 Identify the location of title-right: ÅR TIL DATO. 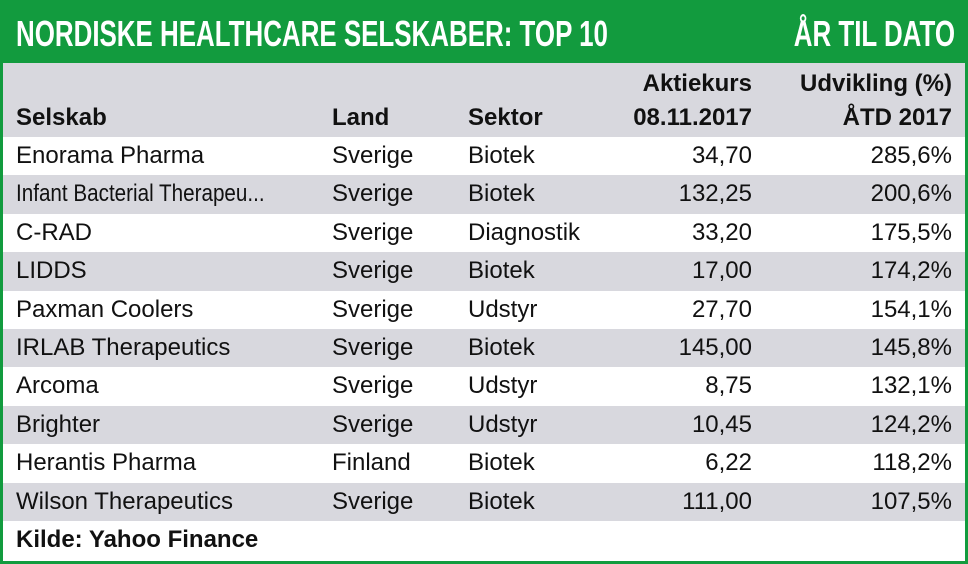
(874, 33).